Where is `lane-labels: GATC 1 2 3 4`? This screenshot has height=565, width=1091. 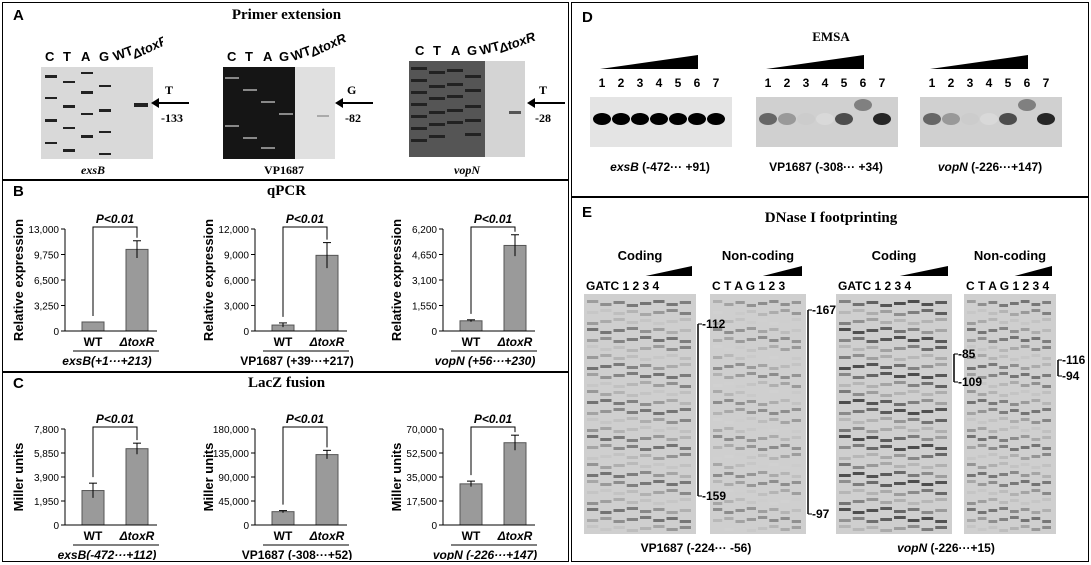 lane-labels: GATC 1 2 3 4 is located at coordinates (622, 286).